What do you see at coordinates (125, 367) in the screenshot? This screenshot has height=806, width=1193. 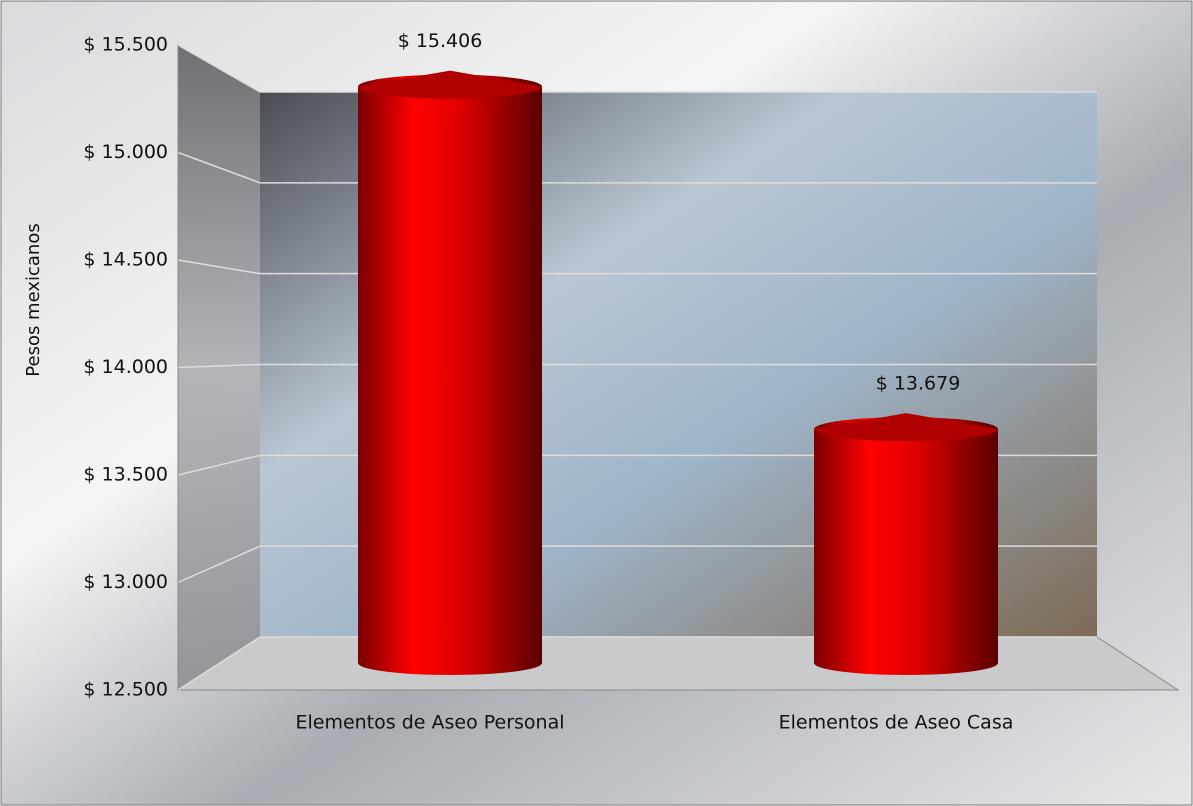 I see `y-tick-label: $ 14.000` at bounding box center [125, 367].